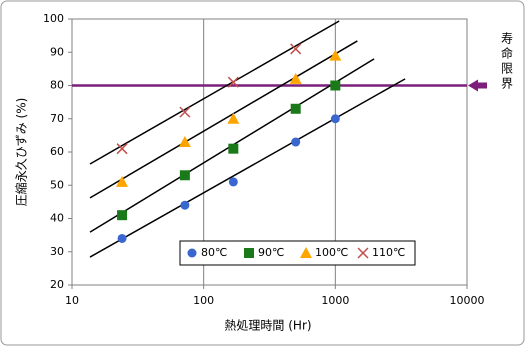 Image resolution: width=526 pixels, height=347 pixels. What do you see at coordinates (57, 151) in the screenshot?
I see `y-tick-label: 60` at bounding box center [57, 151].